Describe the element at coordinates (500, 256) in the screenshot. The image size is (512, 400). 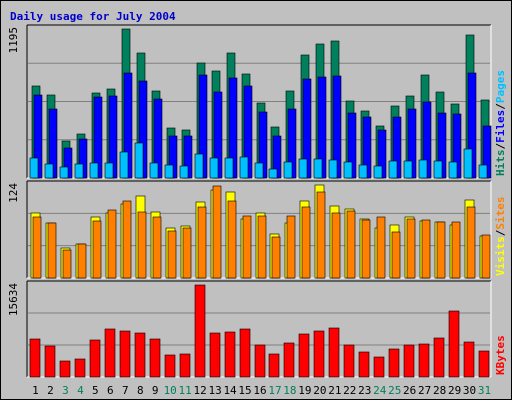
I see `legend-visits: Visits` at that location.